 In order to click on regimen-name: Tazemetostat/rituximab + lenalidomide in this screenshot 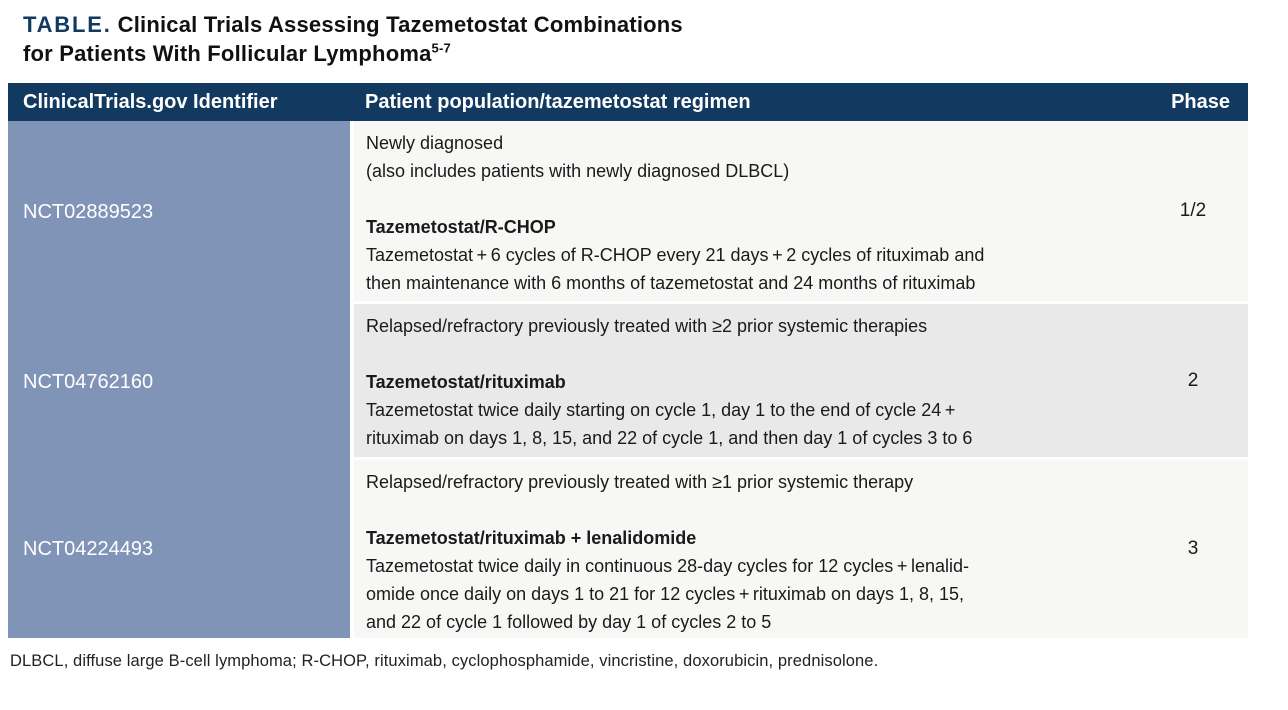, I will do `click(531, 538)`.